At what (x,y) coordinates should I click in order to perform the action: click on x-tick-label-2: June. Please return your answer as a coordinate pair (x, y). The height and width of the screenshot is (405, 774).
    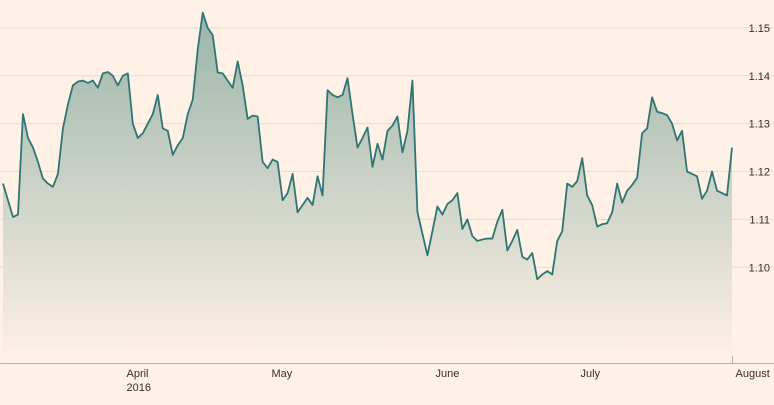
    Looking at the image, I should click on (448, 374).